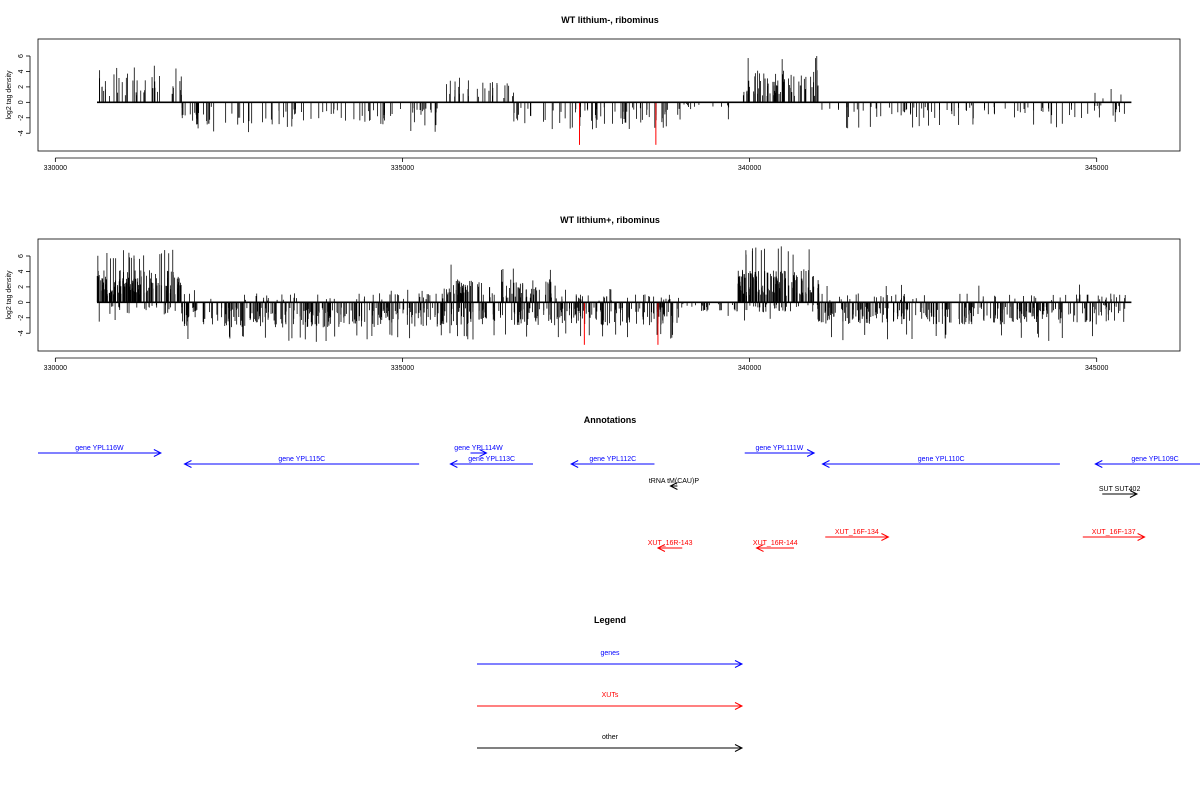 The height and width of the screenshot is (800, 1200). I want to click on legend-entry: other, so click(610, 743).